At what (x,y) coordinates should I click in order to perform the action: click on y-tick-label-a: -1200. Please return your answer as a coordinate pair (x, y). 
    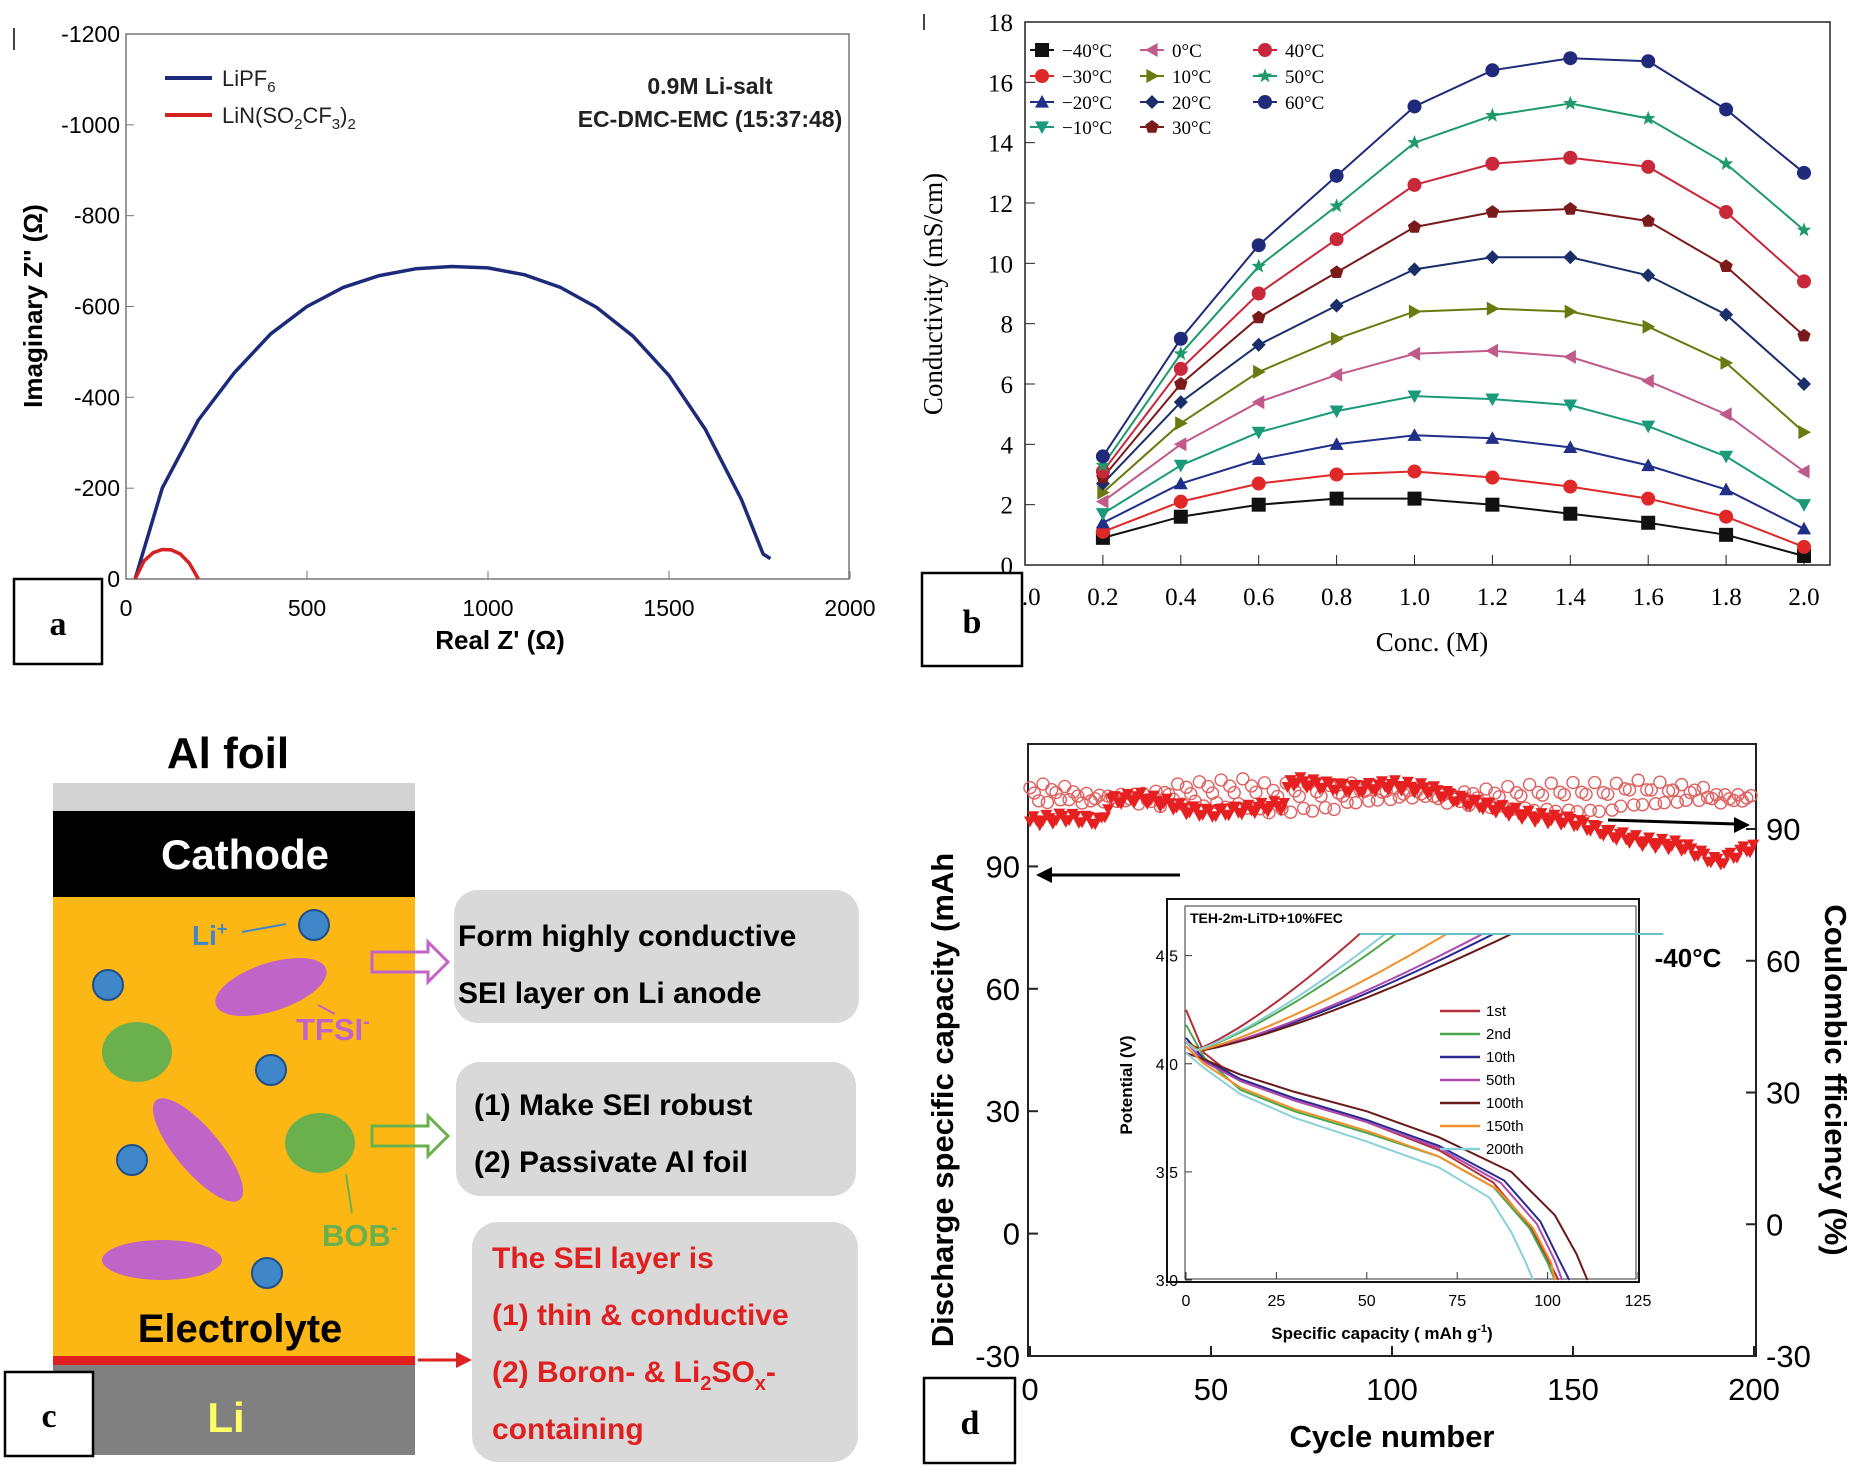
    Looking at the image, I should click on (90, 34).